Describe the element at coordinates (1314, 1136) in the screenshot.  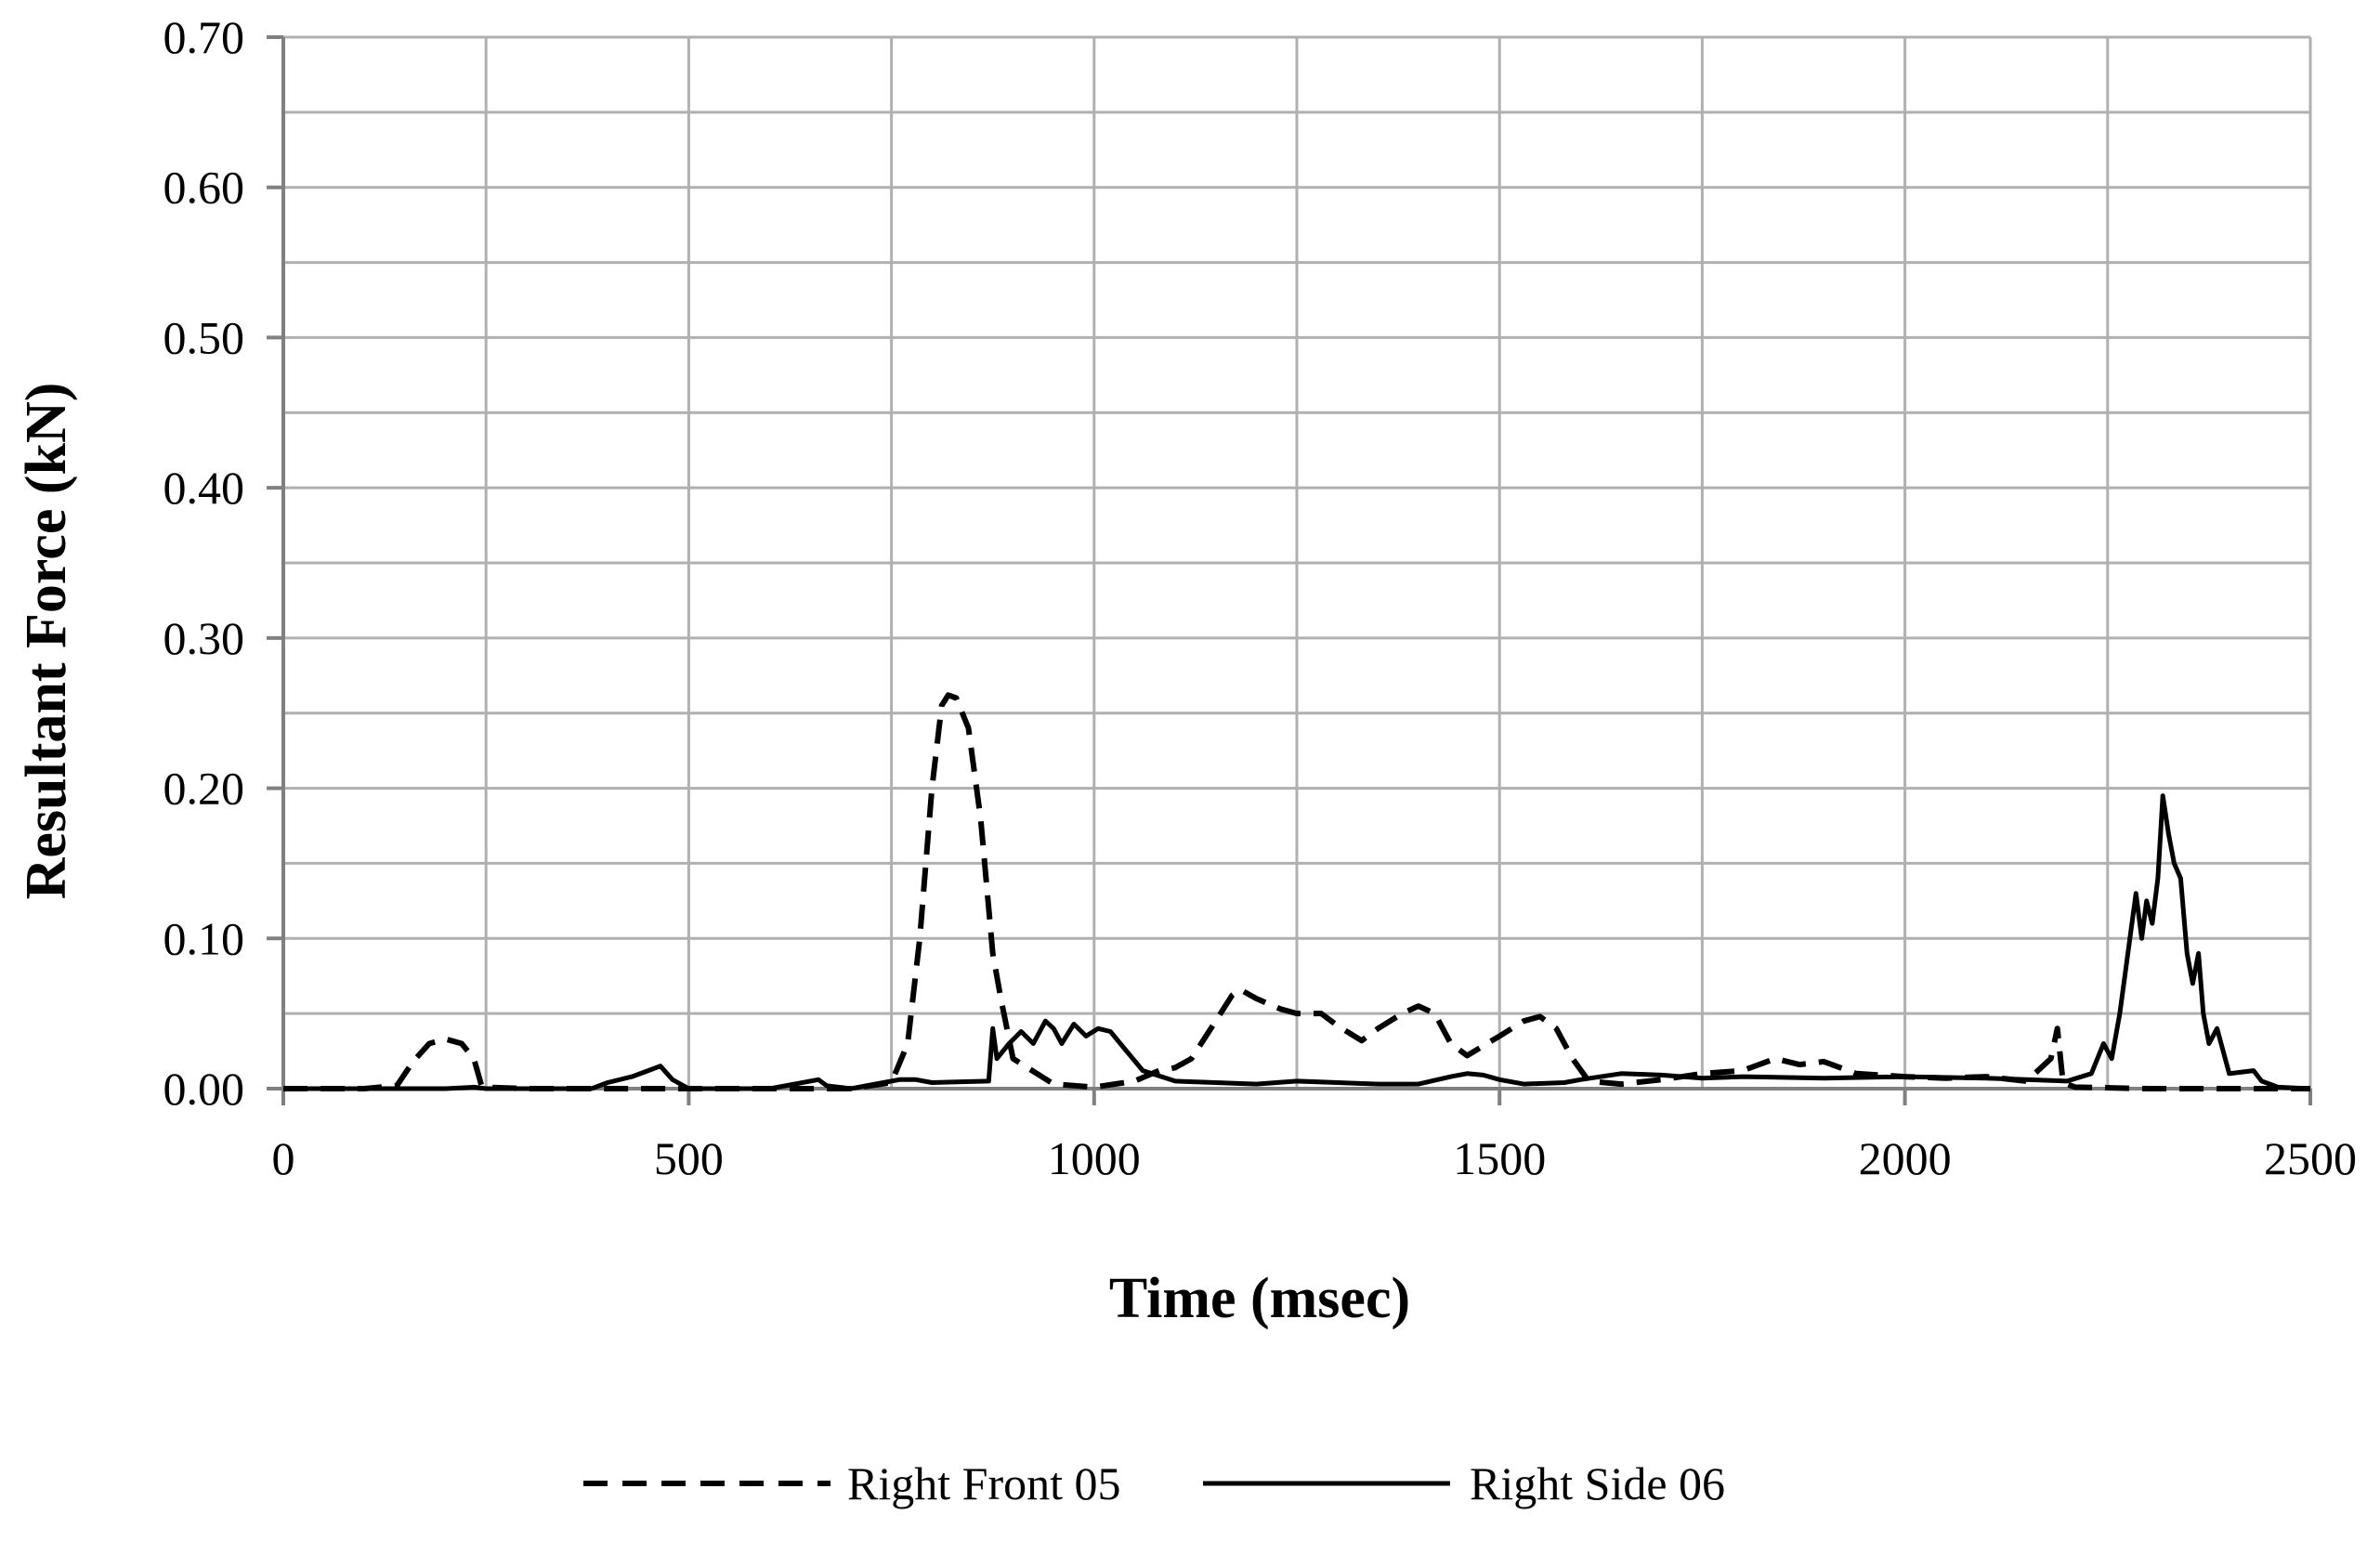
I see `x-tick-labels: 0 500 1000 1500 2000 2500` at that location.